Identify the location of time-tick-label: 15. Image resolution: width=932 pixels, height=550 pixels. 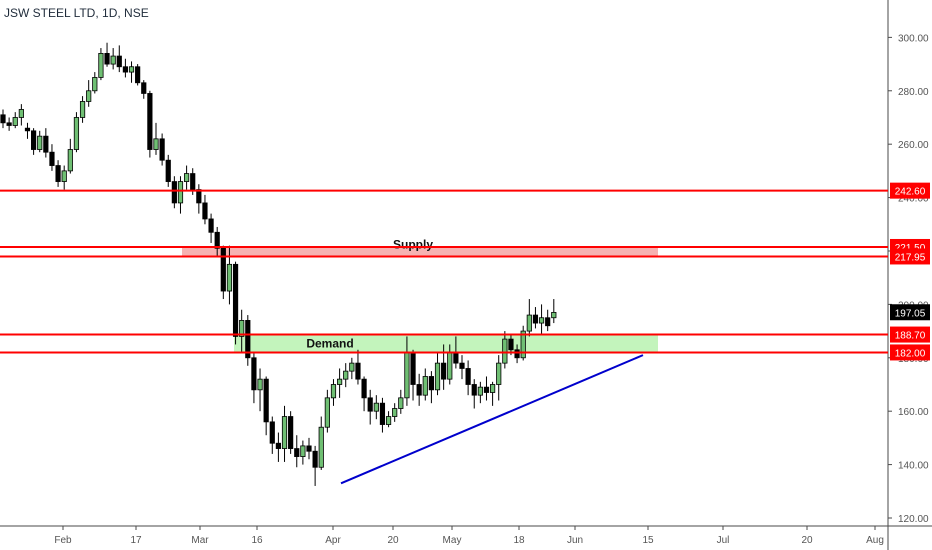
(648, 540).